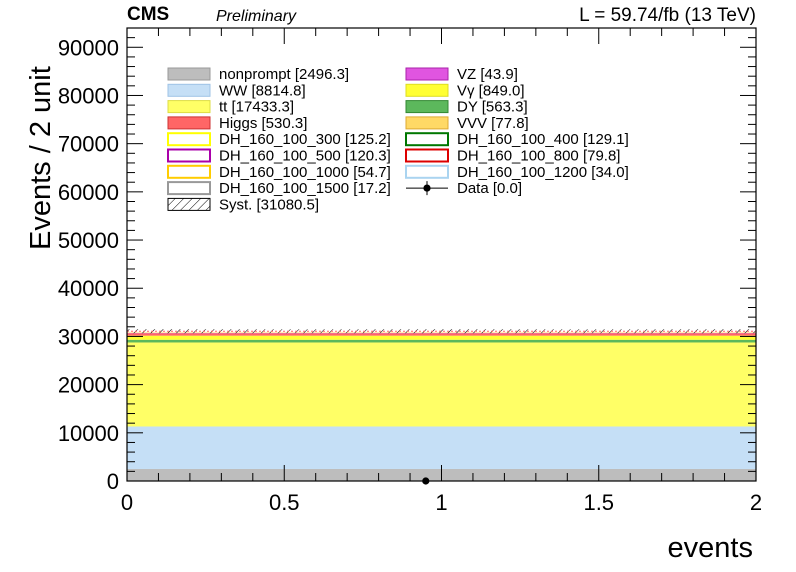 The height and width of the screenshot is (572, 796). Describe the element at coordinates (305, 156) in the screenshot. I see `legend-label: DH_160_100_500 [120.3]` at that location.